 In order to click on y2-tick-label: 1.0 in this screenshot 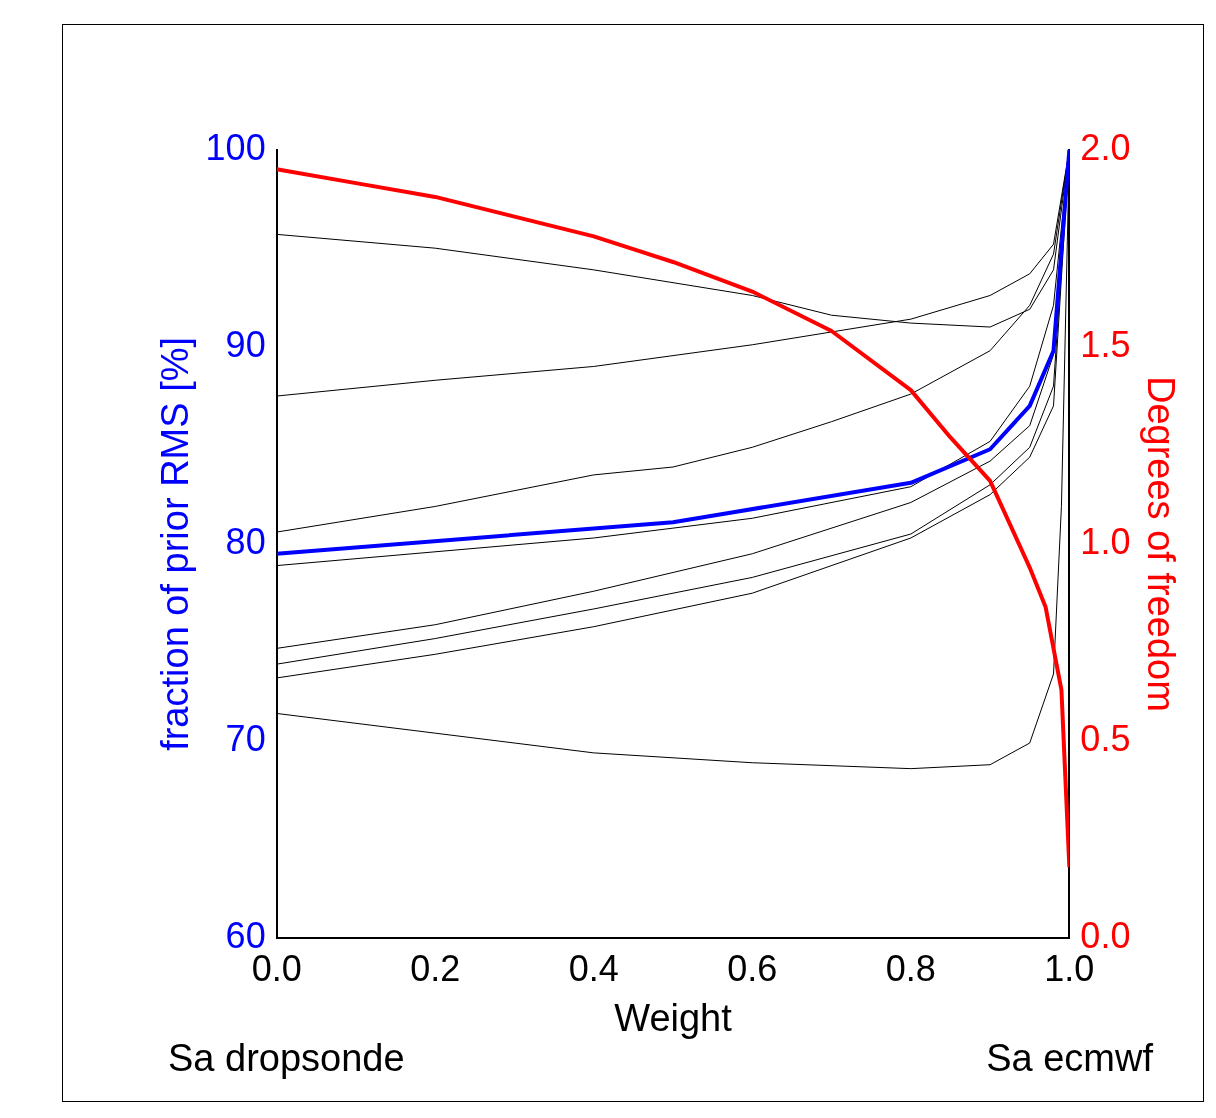, I will do `click(1105, 541)`.